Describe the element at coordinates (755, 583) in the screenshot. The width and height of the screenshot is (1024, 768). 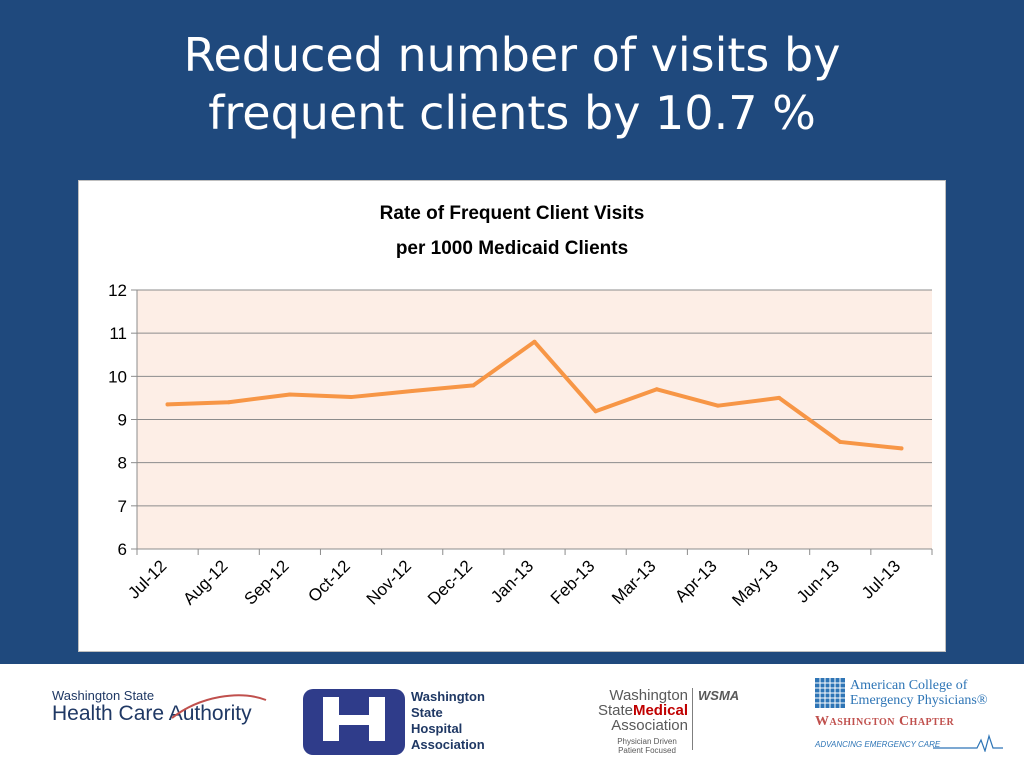
I see `x-tick-label: May-13` at that location.